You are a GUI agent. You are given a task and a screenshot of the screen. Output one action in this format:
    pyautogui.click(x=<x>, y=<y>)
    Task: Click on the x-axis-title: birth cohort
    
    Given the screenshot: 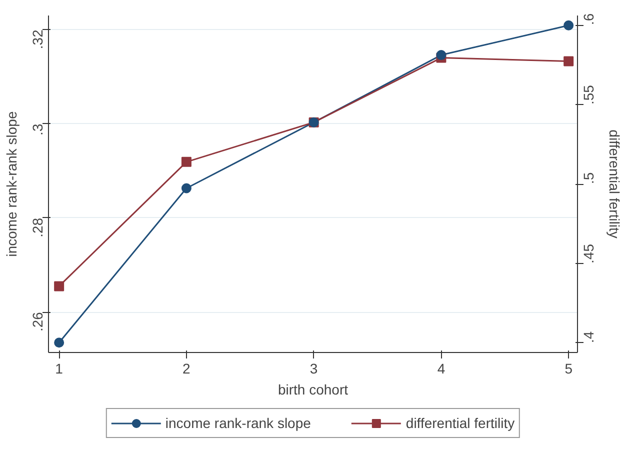 What is the action you would take?
    pyautogui.click(x=313, y=390)
    